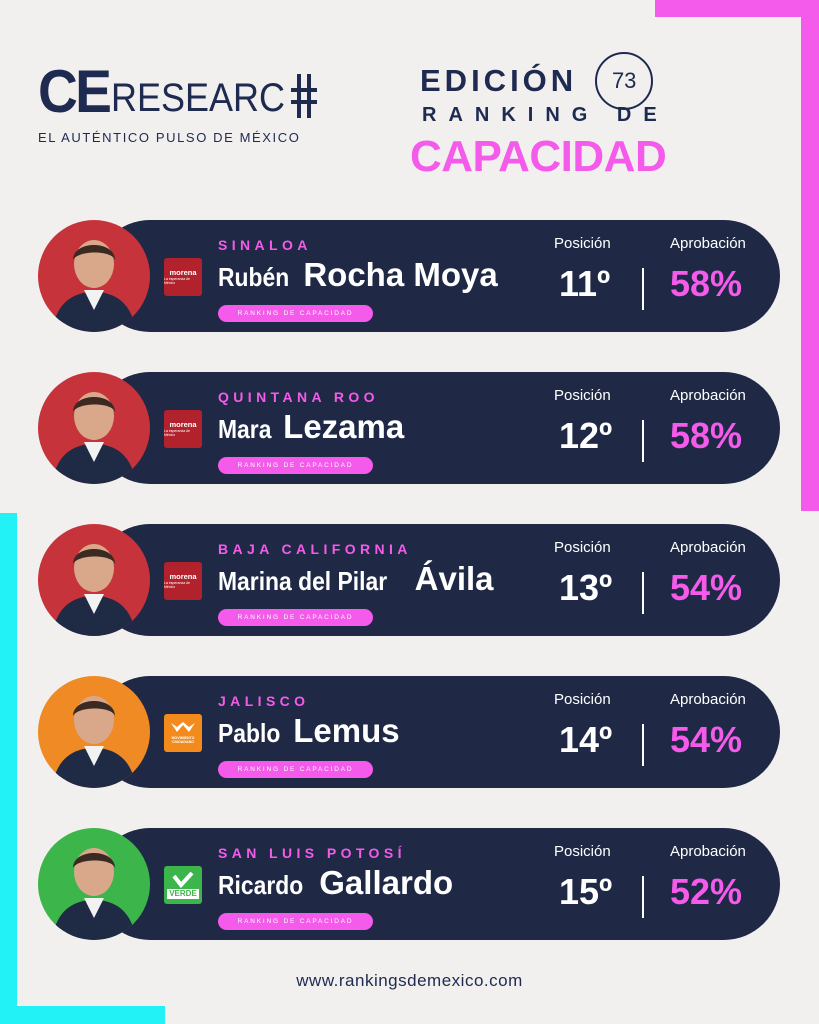  I want to click on footer-url: www.rankingsdemexico.com, so click(409, 980).